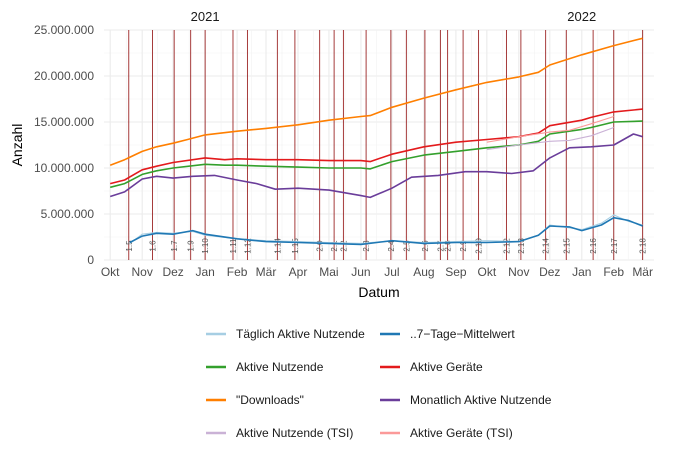 Image resolution: width=680 pixels, height=450 pixels. Describe the element at coordinates (205, 246) in the screenshot. I see `version-label: 1.10` at that location.